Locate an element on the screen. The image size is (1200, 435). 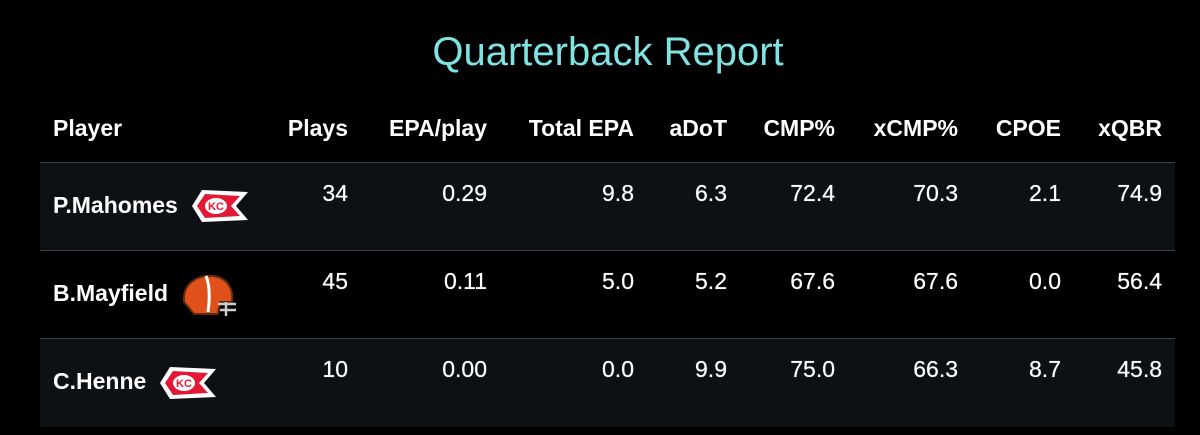
stat-value: 45 is located at coordinates (335, 281).